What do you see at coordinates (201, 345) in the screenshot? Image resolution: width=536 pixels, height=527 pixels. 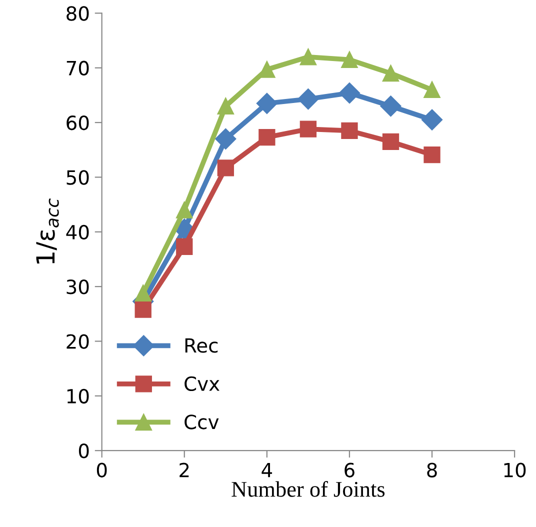 I see `legend-label: Rec` at bounding box center [201, 345].